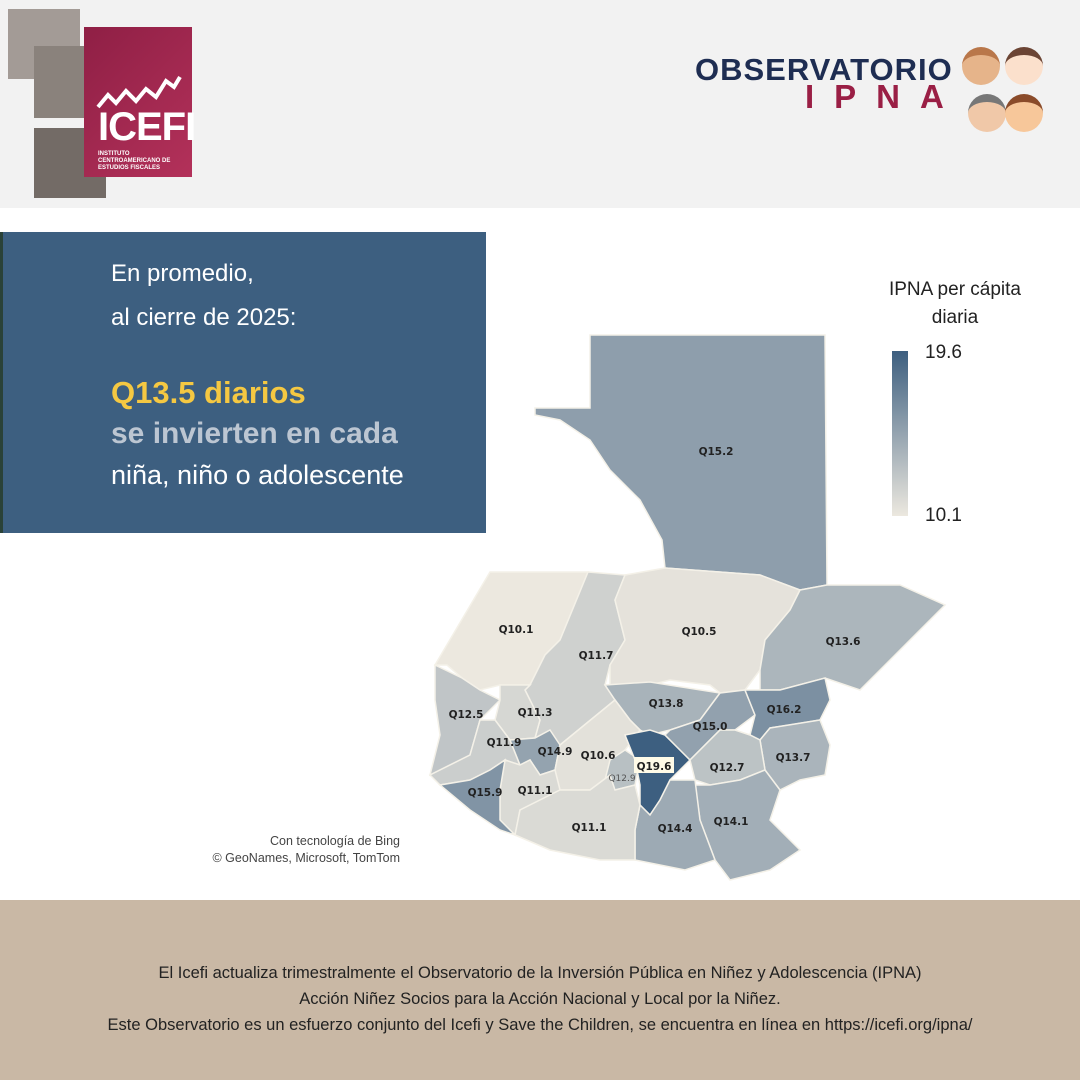  What do you see at coordinates (306, 858) in the screenshot?
I see `credit-line2: © GeoNames, Microsoft, TomTom` at bounding box center [306, 858].